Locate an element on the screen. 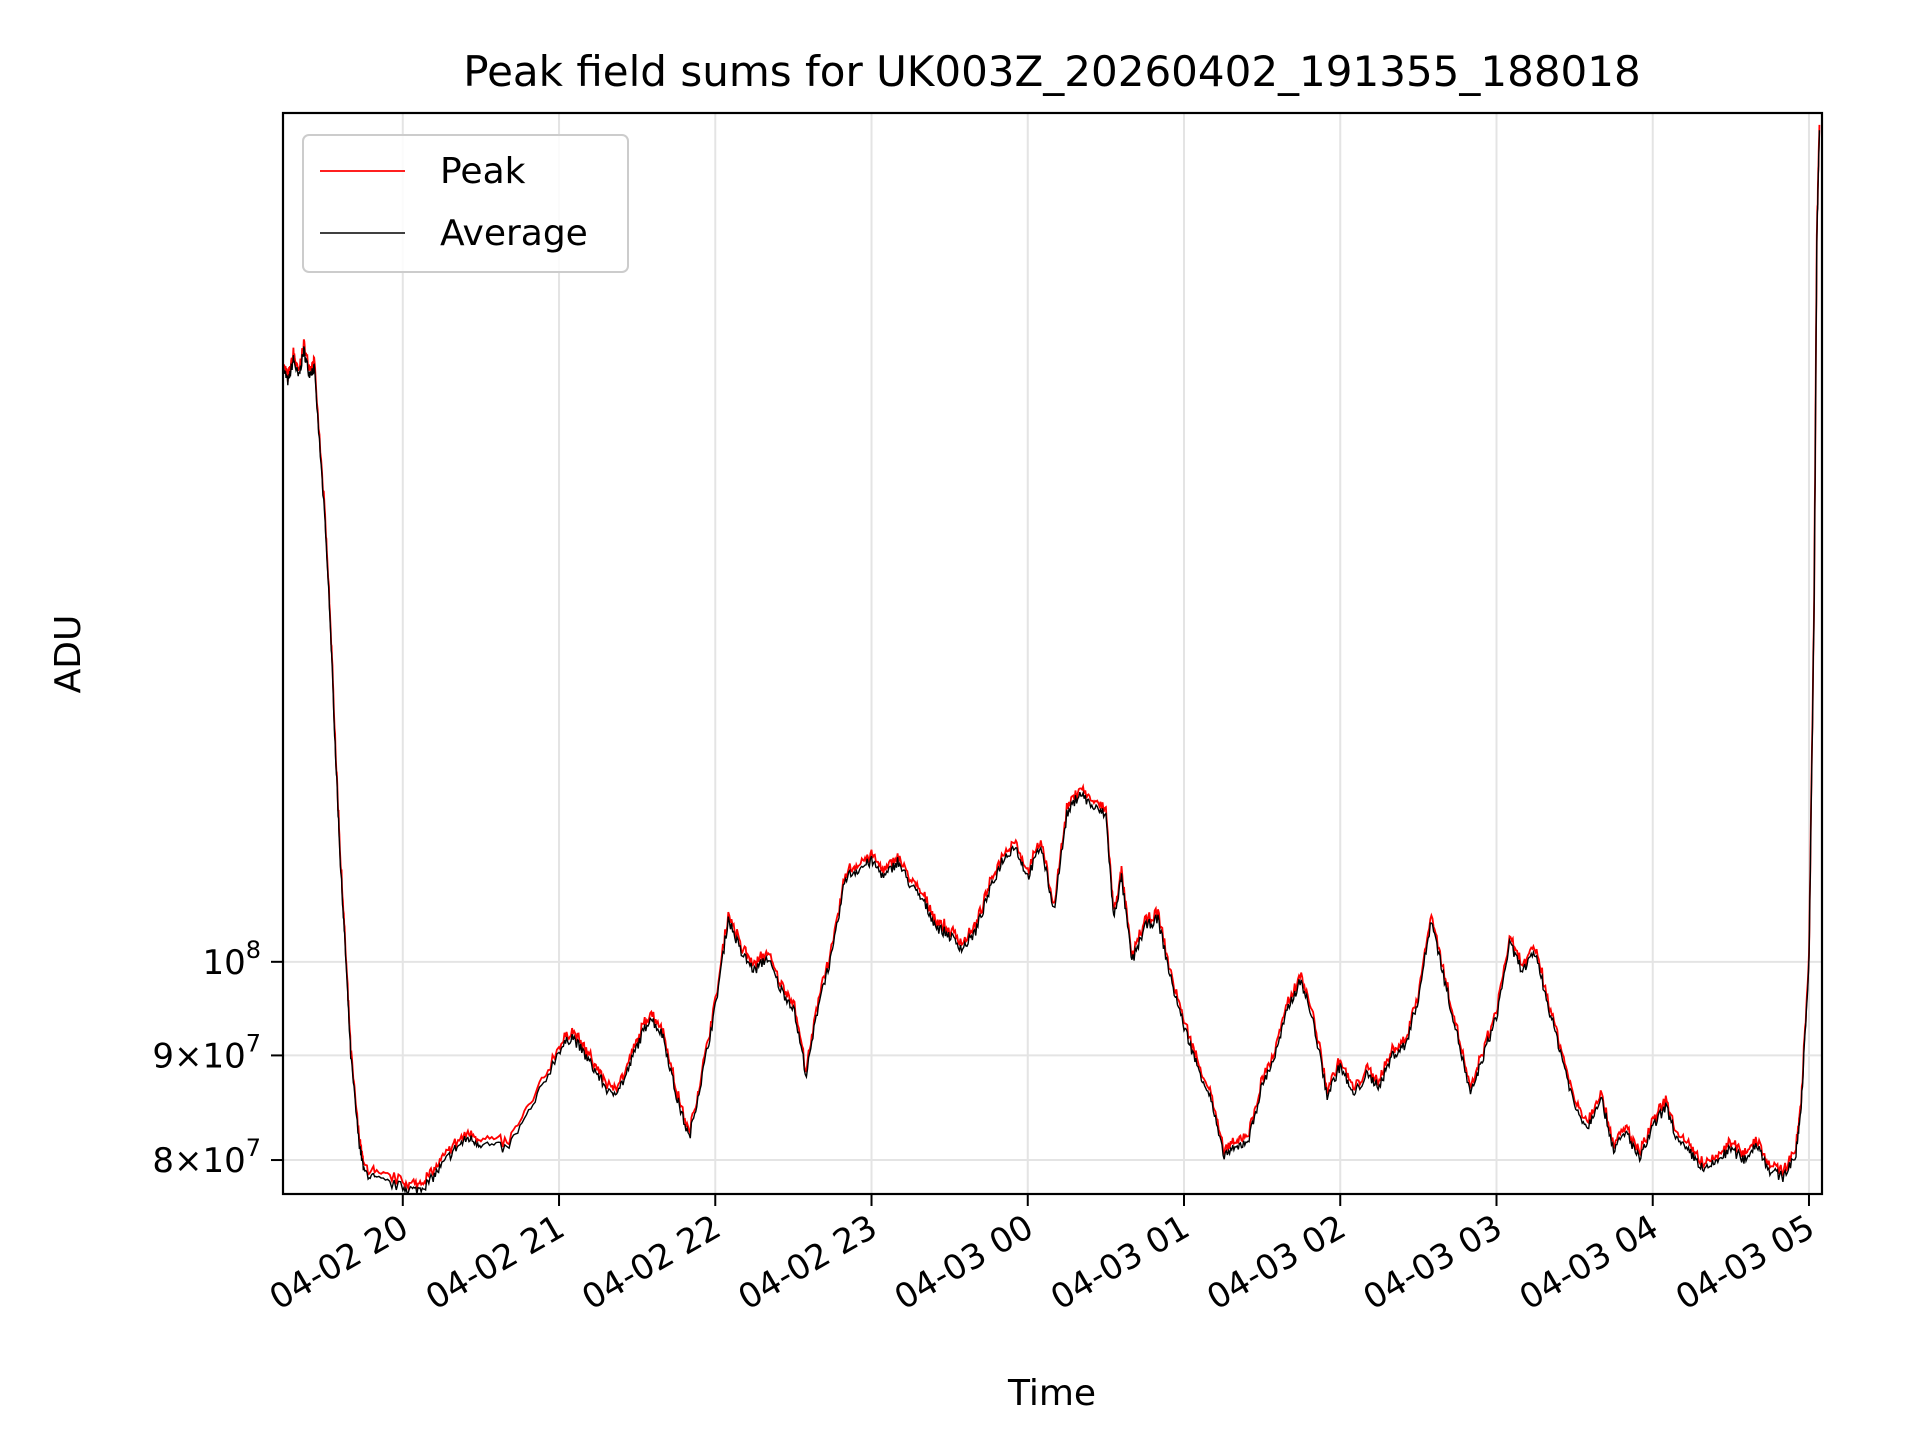 This screenshot has height=1440, width=1920. legend-label-average: Average is located at coordinates (514, 233).